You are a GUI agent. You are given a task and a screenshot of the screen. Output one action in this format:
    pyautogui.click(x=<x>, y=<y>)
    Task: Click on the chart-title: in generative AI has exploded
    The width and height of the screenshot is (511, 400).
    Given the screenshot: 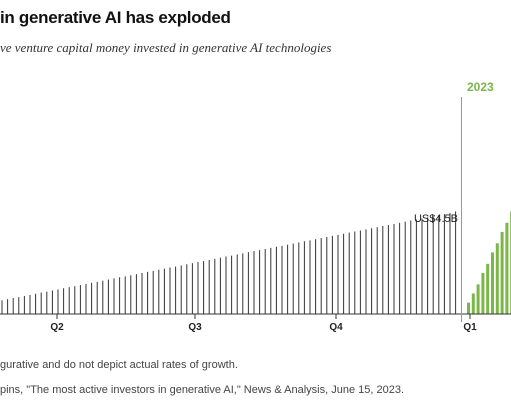 What is the action you would take?
    pyautogui.click(x=115, y=17)
    